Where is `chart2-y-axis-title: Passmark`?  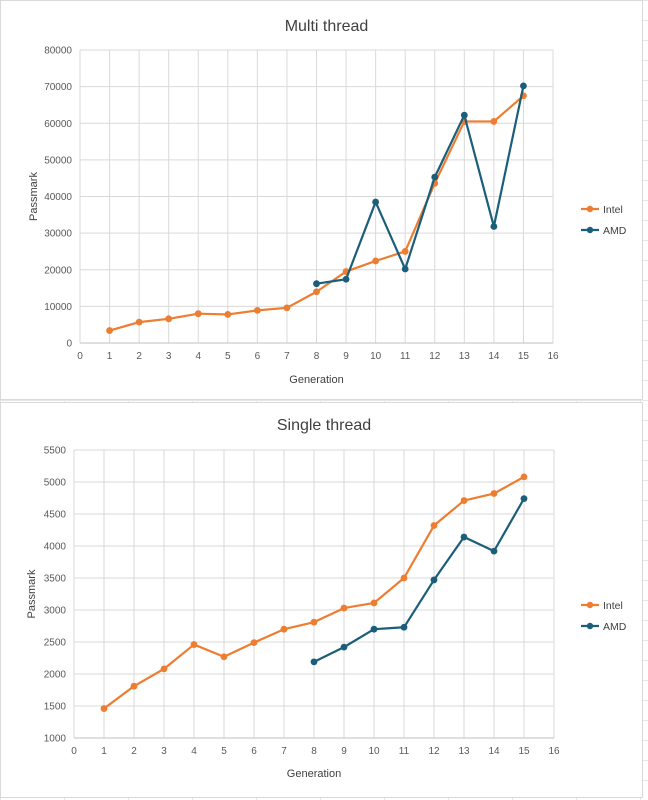
chart2-y-axis-title: Passmark is located at coordinates (32, 593).